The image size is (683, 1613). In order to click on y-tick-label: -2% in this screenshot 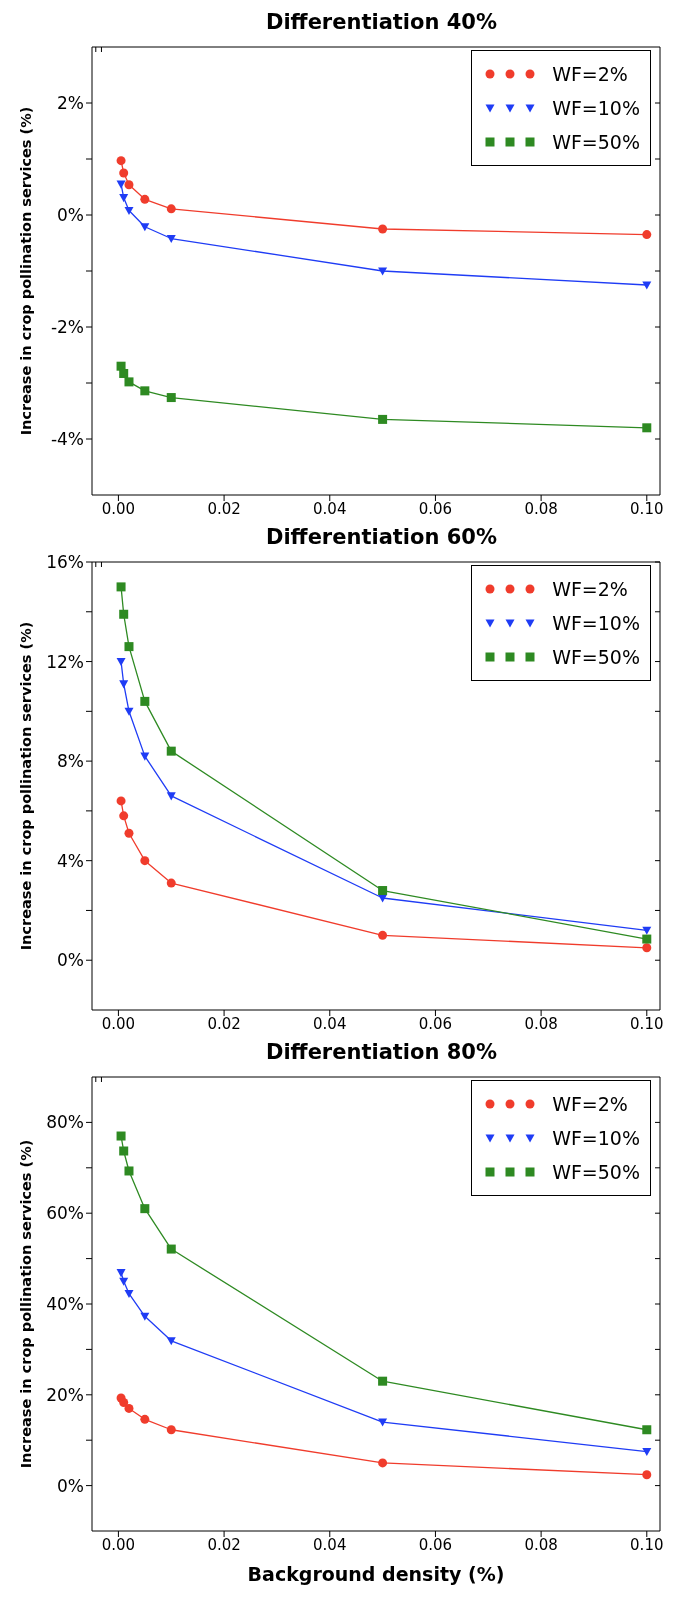, I will do `click(67, 327)`.